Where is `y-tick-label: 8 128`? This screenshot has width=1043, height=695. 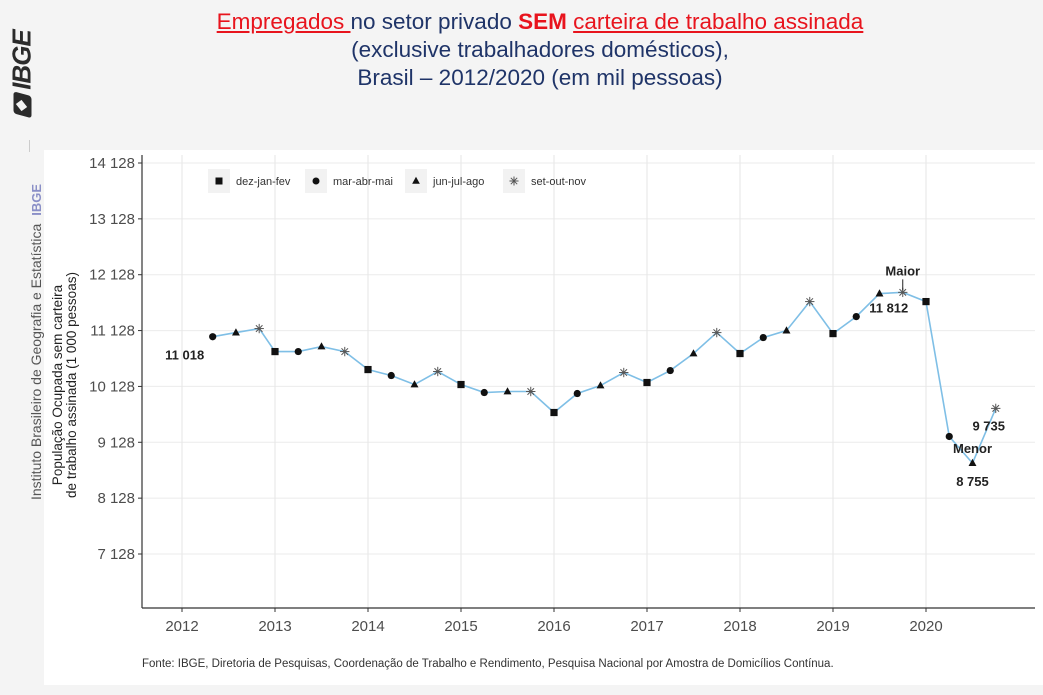 y-tick-label: 8 128 is located at coordinates (116, 498).